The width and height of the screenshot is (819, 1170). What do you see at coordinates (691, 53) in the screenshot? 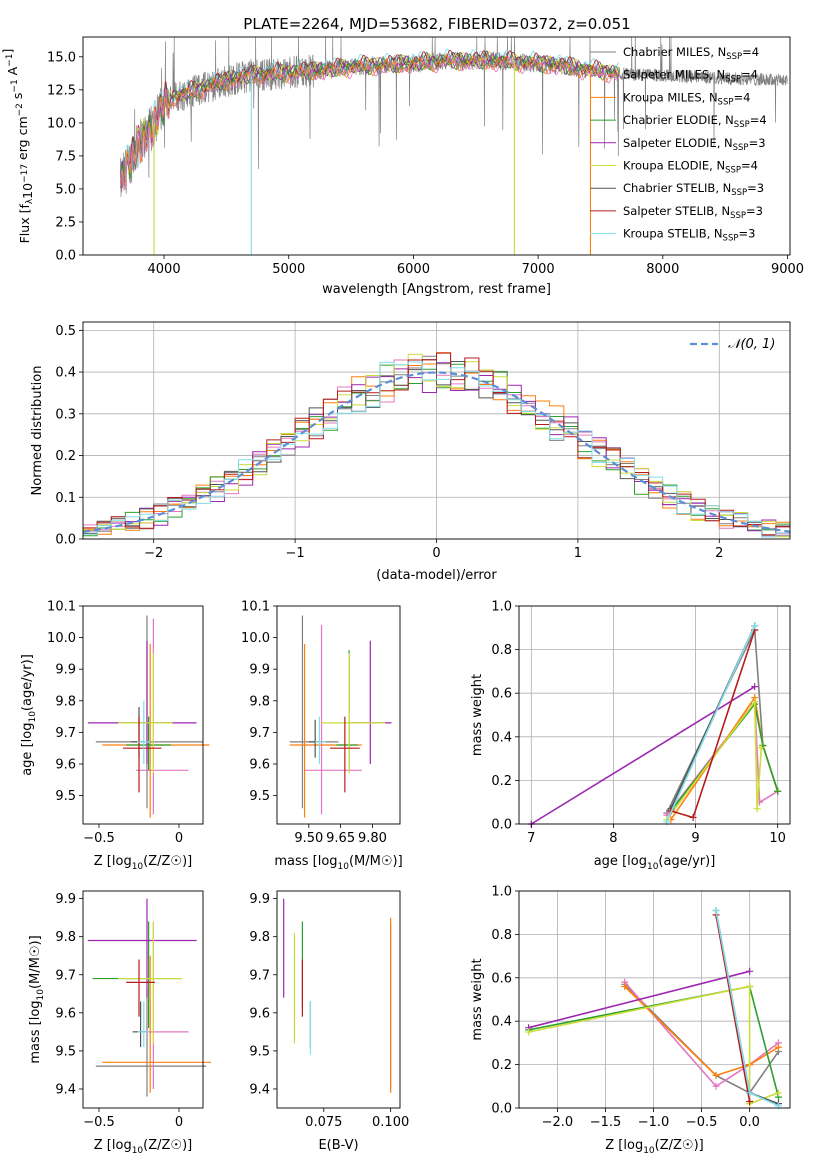
I see `legend-label: Chabrier MILES, NSSP=4` at bounding box center [691, 53].